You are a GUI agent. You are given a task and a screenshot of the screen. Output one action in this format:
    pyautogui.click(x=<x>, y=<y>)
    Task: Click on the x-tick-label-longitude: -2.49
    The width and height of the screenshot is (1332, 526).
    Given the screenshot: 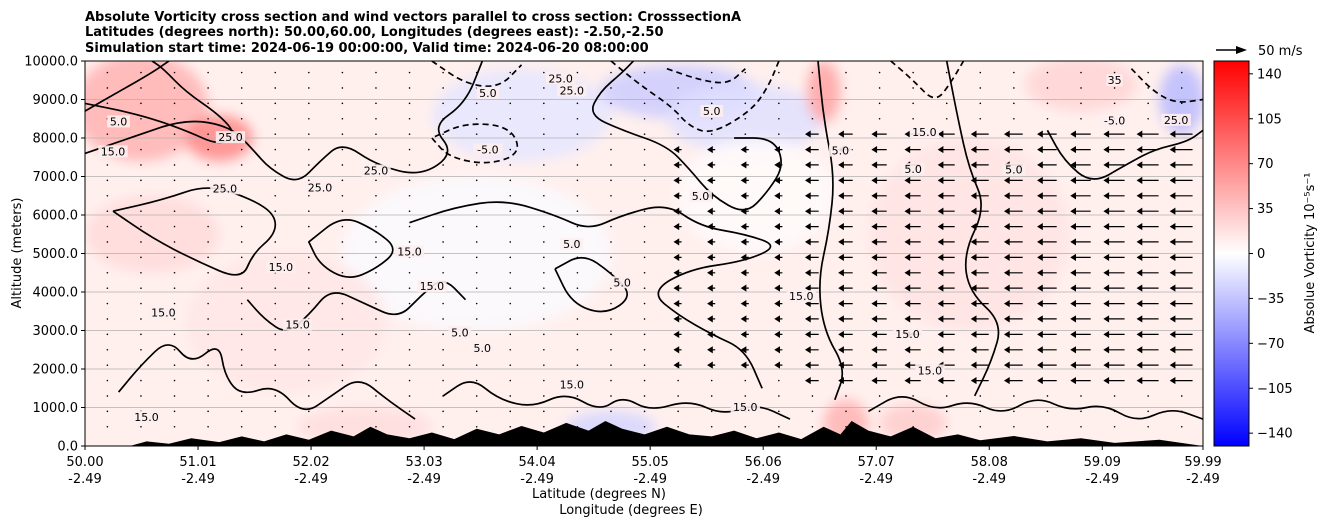 What is the action you would take?
    pyautogui.click(x=85, y=479)
    